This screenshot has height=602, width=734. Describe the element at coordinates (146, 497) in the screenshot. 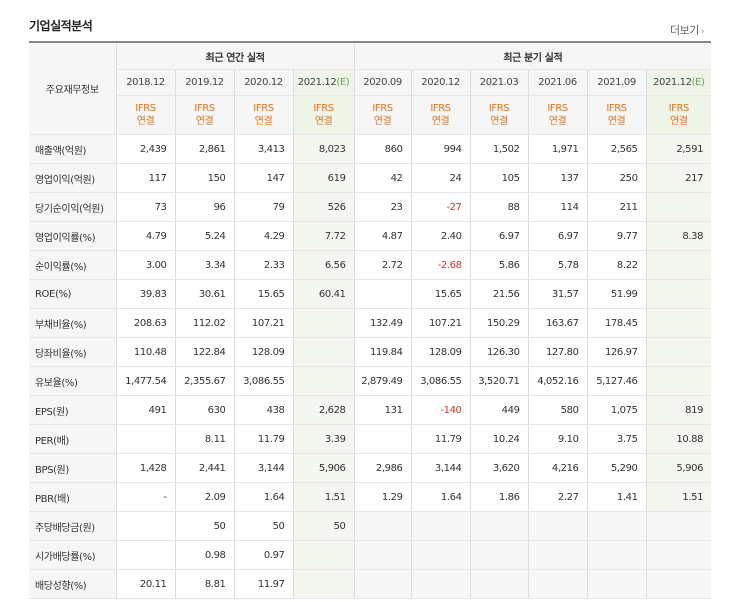

I see `table-cell: -` at that location.